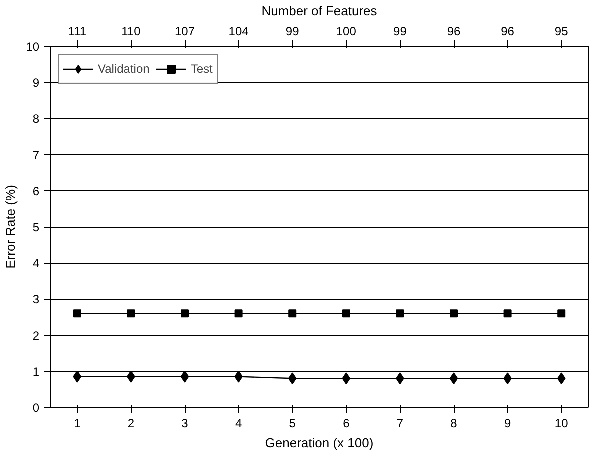  What do you see at coordinates (10, 227) in the screenshot?
I see `y-axis-title: Error Rate (%)` at bounding box center [10, 227].